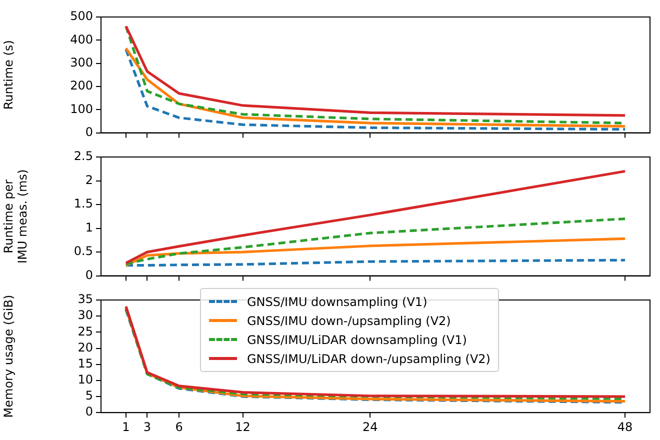 The height and width of the screenshot is (440, 660). Describe the element at coordinates (85, 379) in the screenshot. I see `y-tick-label: 10` at that location.